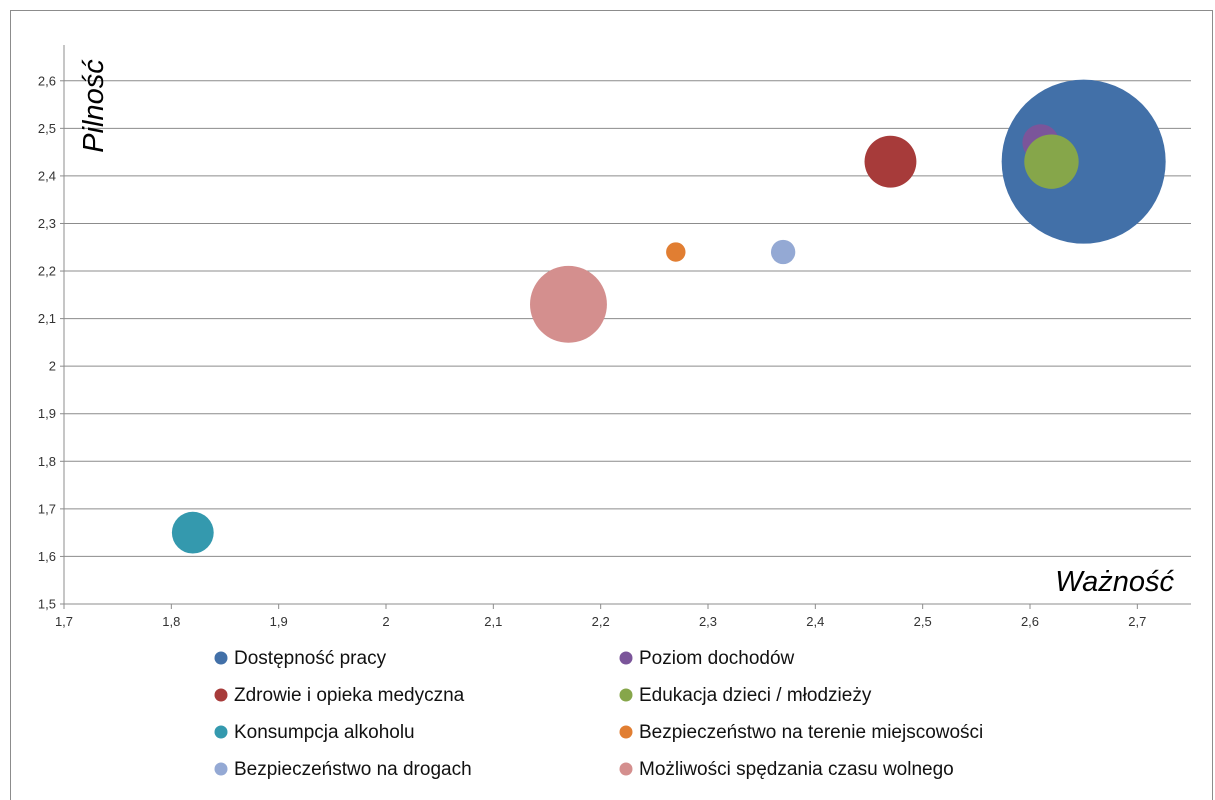  I want to click on y-tick-label: 1,5, so click(47, 604).